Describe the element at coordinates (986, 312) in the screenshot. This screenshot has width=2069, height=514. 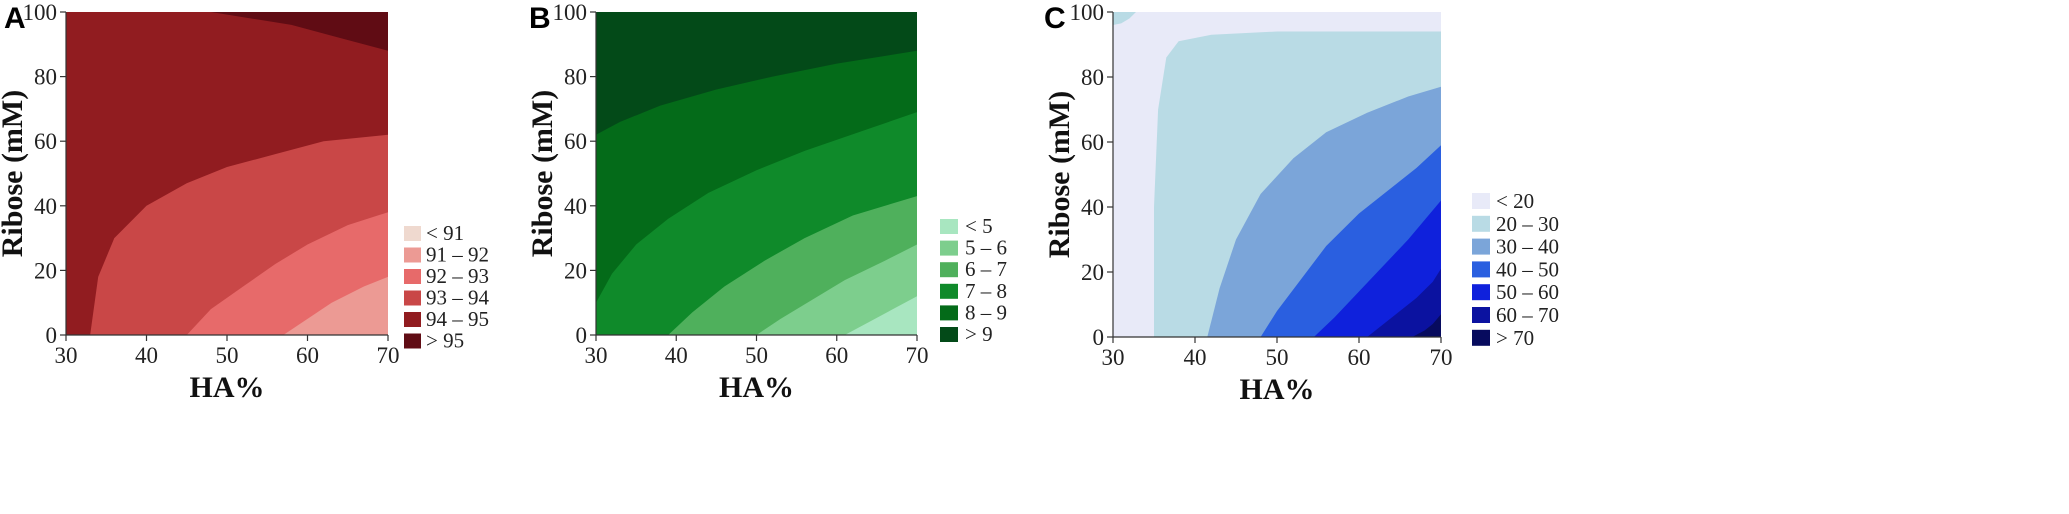
I see `legend-label: 8 – 9` at that location.